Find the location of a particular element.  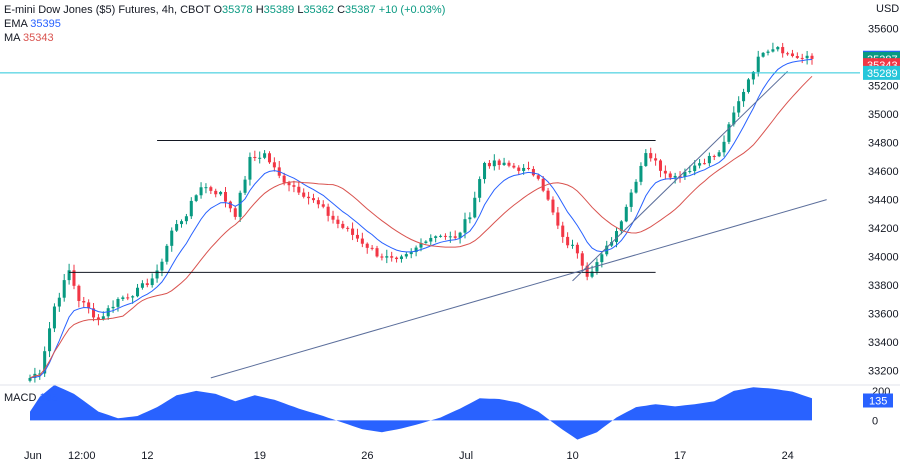

ma-label: MA is located at coordinates (12, 38).